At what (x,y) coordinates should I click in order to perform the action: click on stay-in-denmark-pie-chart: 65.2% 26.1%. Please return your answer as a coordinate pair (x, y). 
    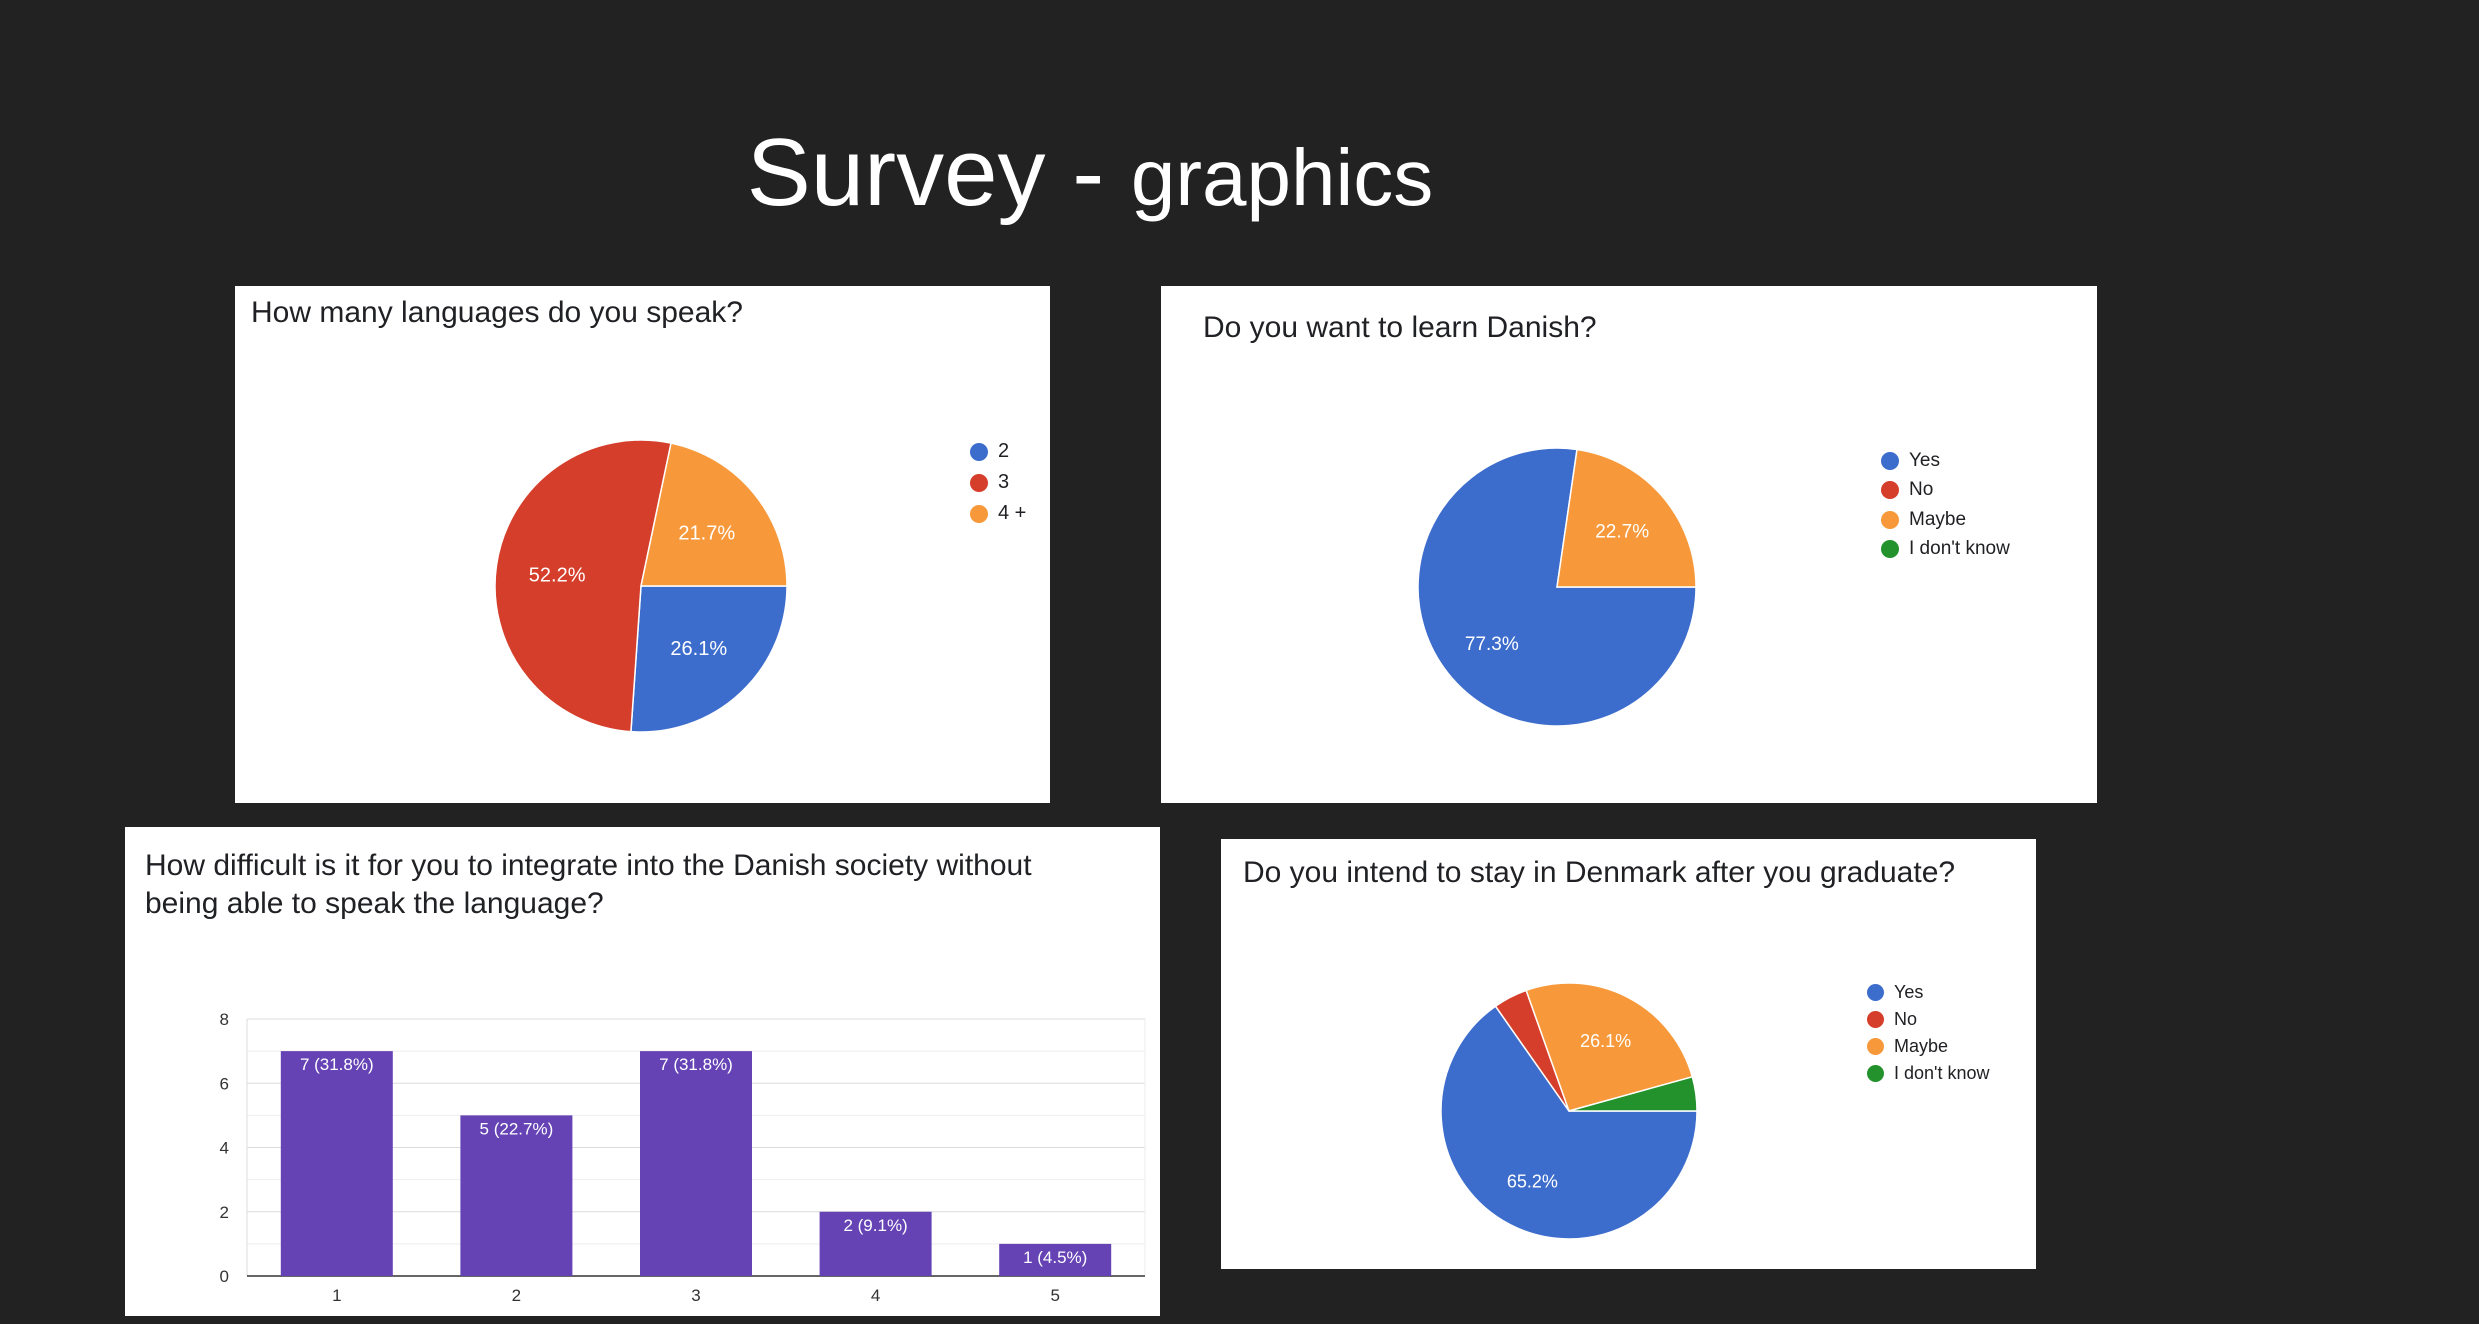
    Looking at the image, I should click on (1569, 1111).